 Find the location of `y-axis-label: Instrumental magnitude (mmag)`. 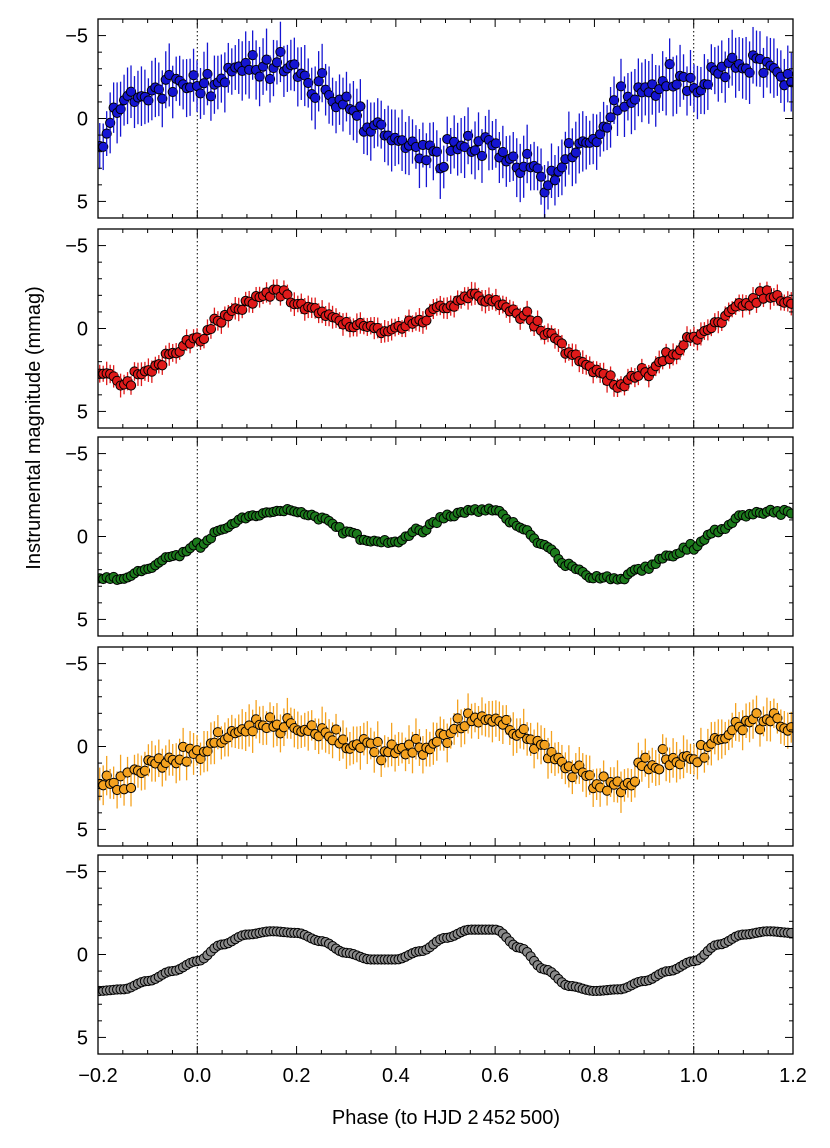

y-axis-label: Instrumental magnitude (mmag) is located at coordinates (34, 427).